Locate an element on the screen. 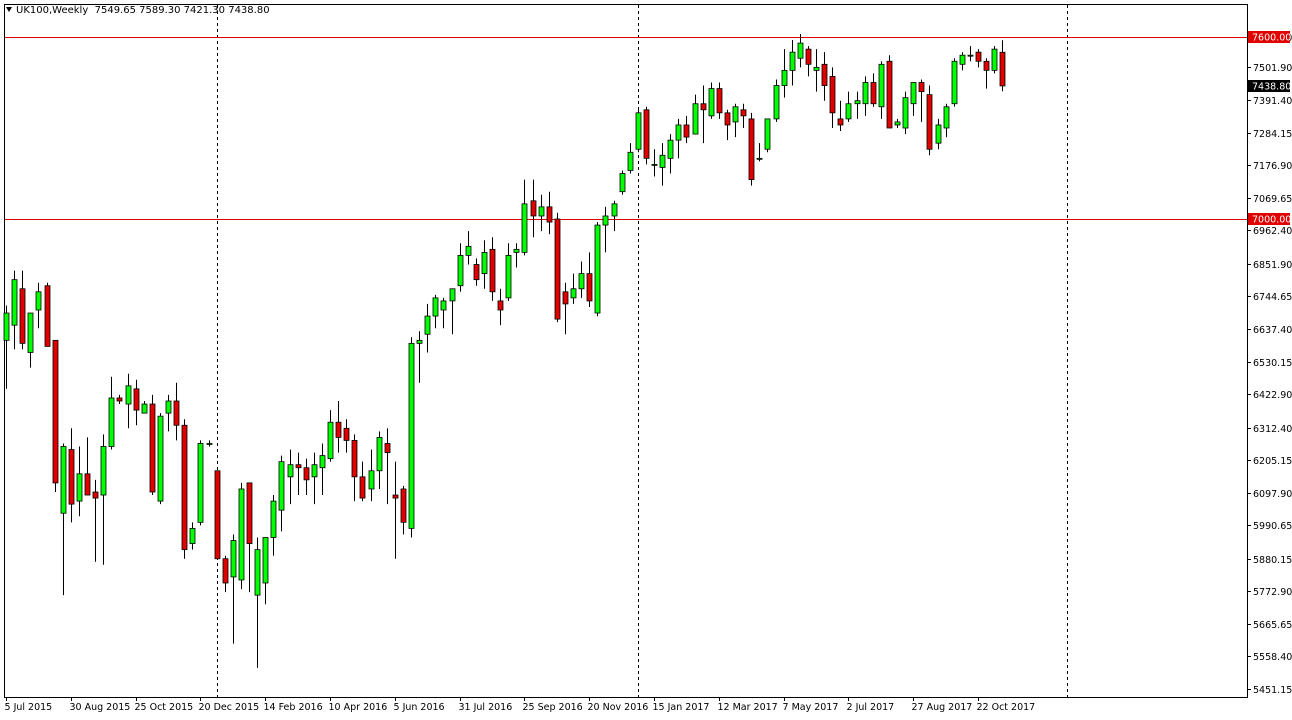 Image resolution: width=1292 pixels, height=720 pixels. x-tick-label: 27 Aug 2017 is located at coordinates (942, 707).